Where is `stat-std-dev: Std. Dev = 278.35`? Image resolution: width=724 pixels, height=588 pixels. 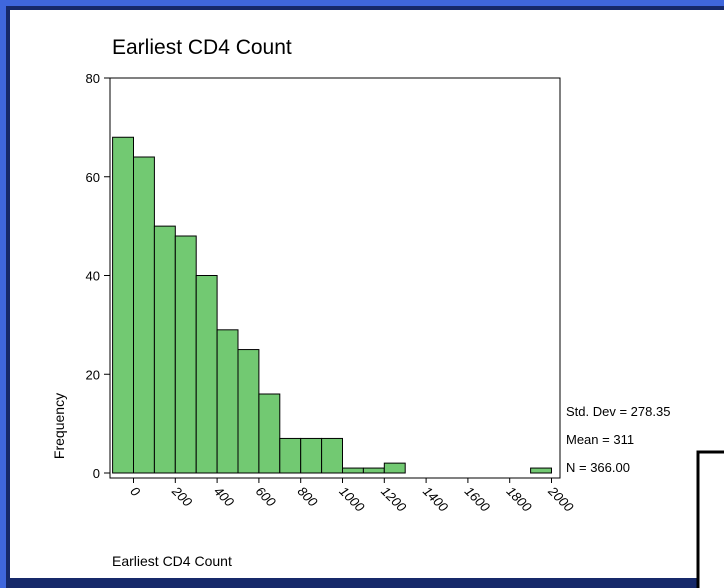
stat-std-dev: Std. Dev = 278.35 is located at coordinates (618, 411).